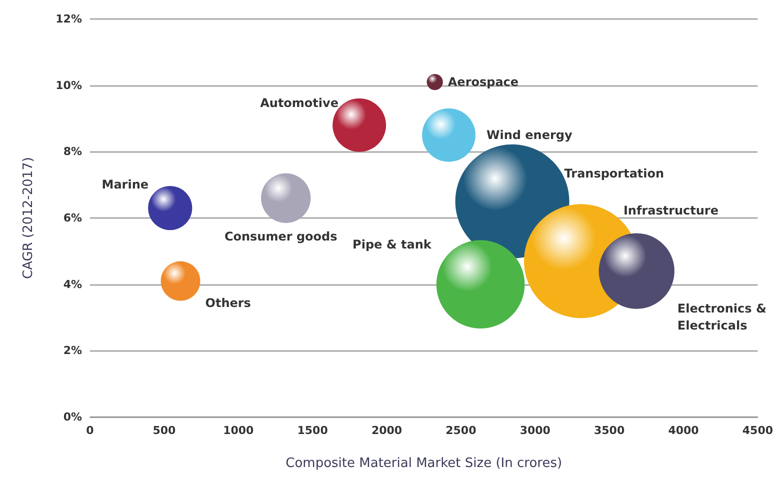 The image size is (776, 490). Describe the element at coordinates (424, 463) in the screenshot. I see `x-axis-title: Composite Material Market Size (In crores)` at that location.